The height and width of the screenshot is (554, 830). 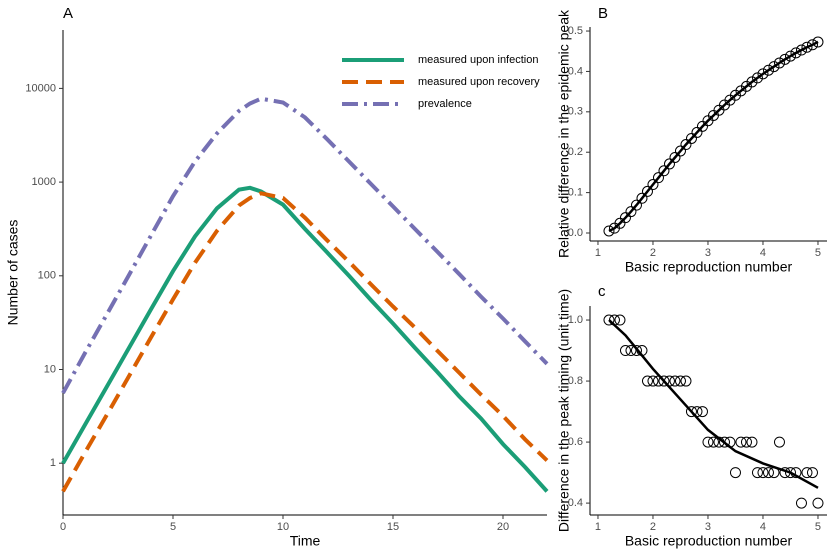 What do you see at coordinates (50, 369) in the screenshot?
I see `y-tick-label: 10` at bounding box center [50, 369].